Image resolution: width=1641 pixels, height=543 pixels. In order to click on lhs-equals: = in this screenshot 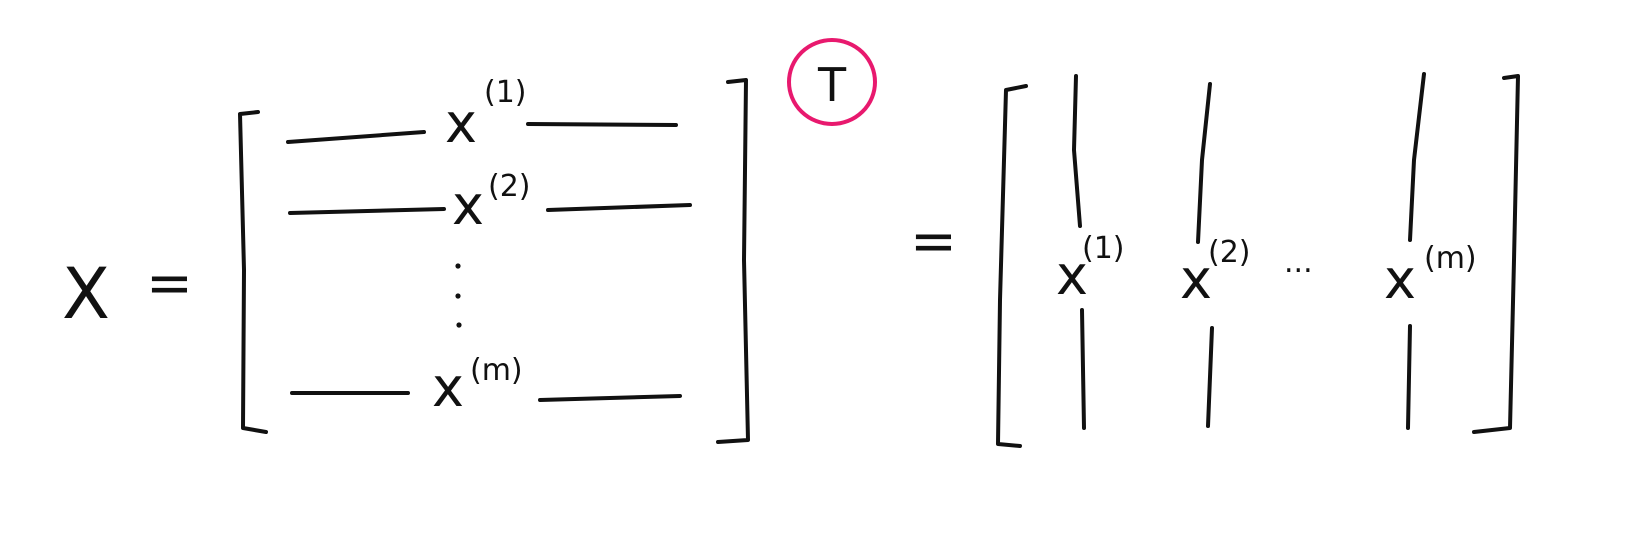, I will do `click(169, 283)`.